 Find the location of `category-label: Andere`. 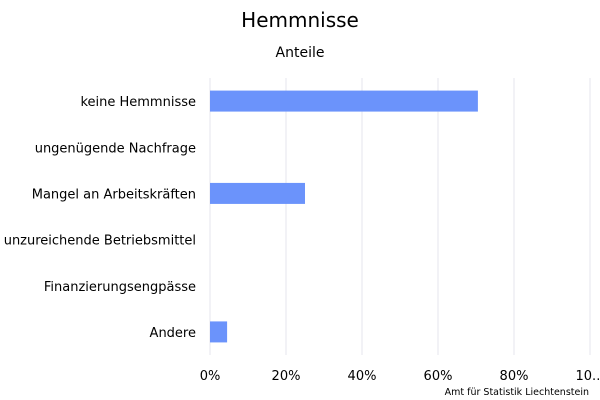

category-label: Andere is located at coordinates (173, 333).